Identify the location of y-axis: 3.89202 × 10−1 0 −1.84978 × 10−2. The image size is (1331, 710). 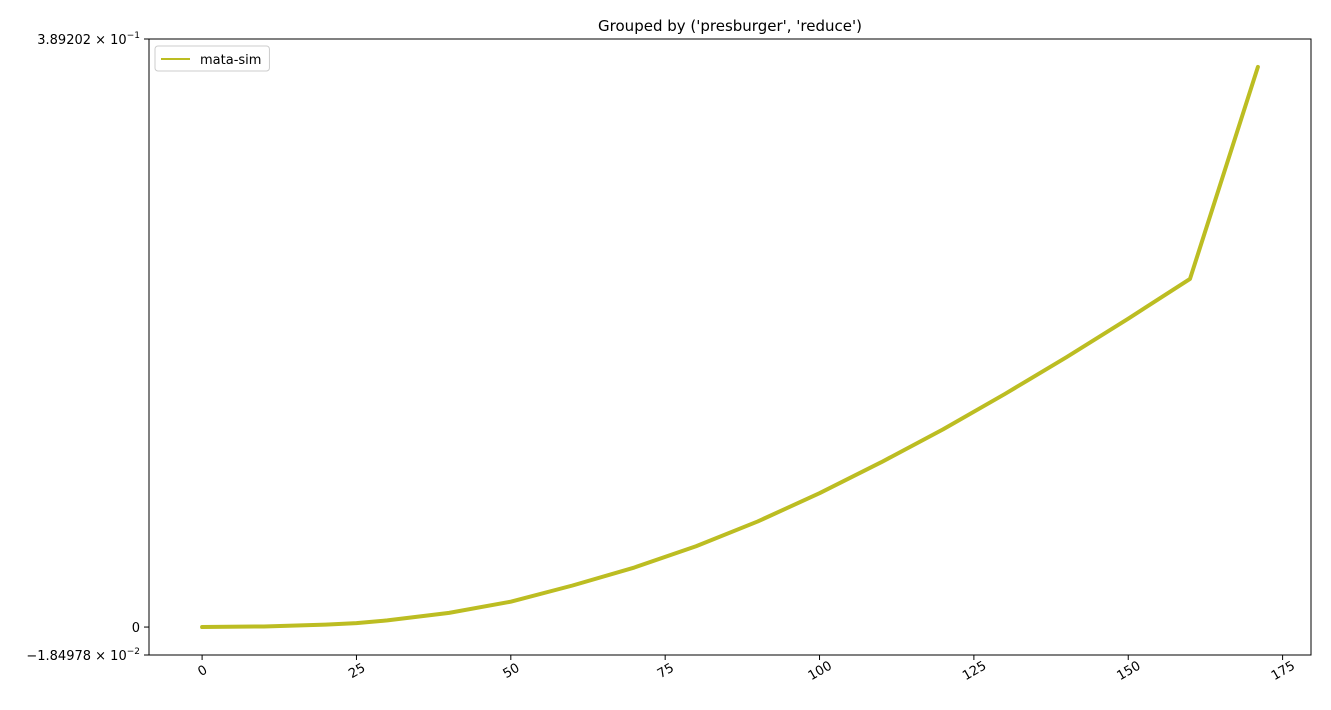
(87, 347).